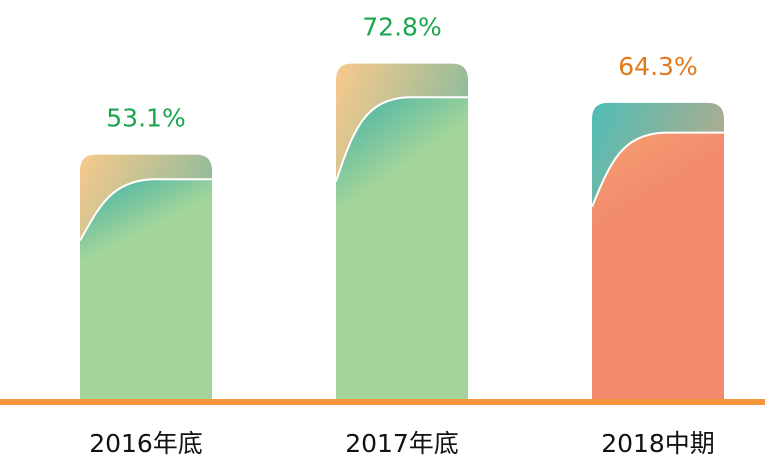  I want to click on value-label: 53.1%, so click(145, 118).